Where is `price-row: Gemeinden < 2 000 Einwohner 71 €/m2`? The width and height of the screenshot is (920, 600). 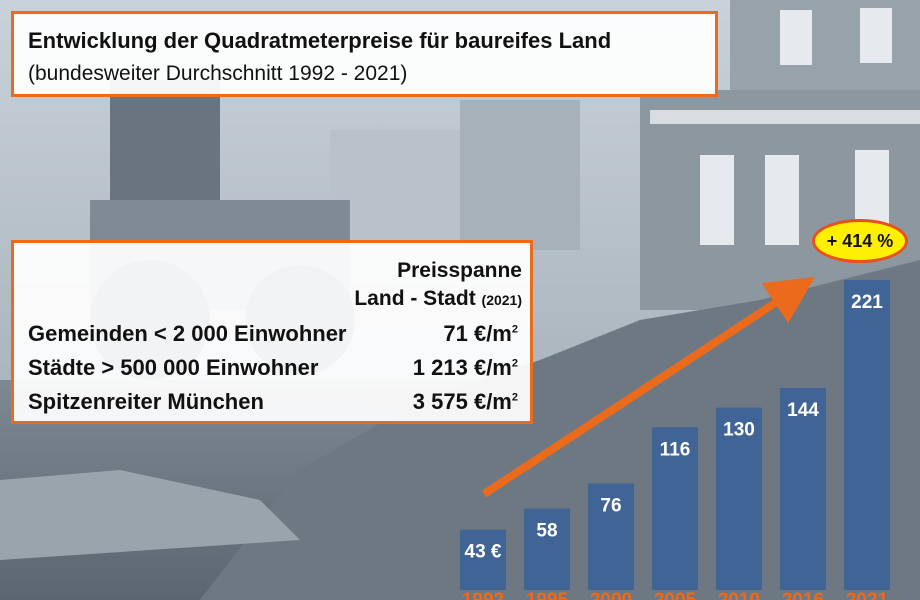 price-row: Gemeinden < 2 000 Einwohner 71 €/m2 is located at coordinates (273, 336).